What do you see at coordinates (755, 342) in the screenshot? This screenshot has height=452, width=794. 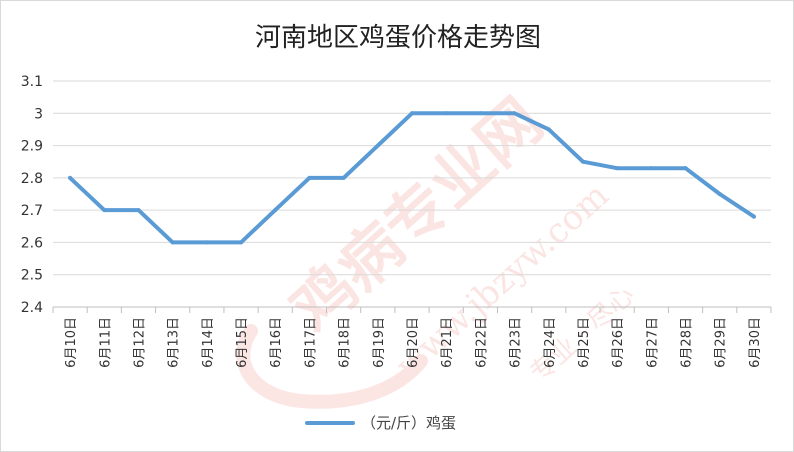 I see `x-tick-label: 6月30日` at bounding box center [755, 342].